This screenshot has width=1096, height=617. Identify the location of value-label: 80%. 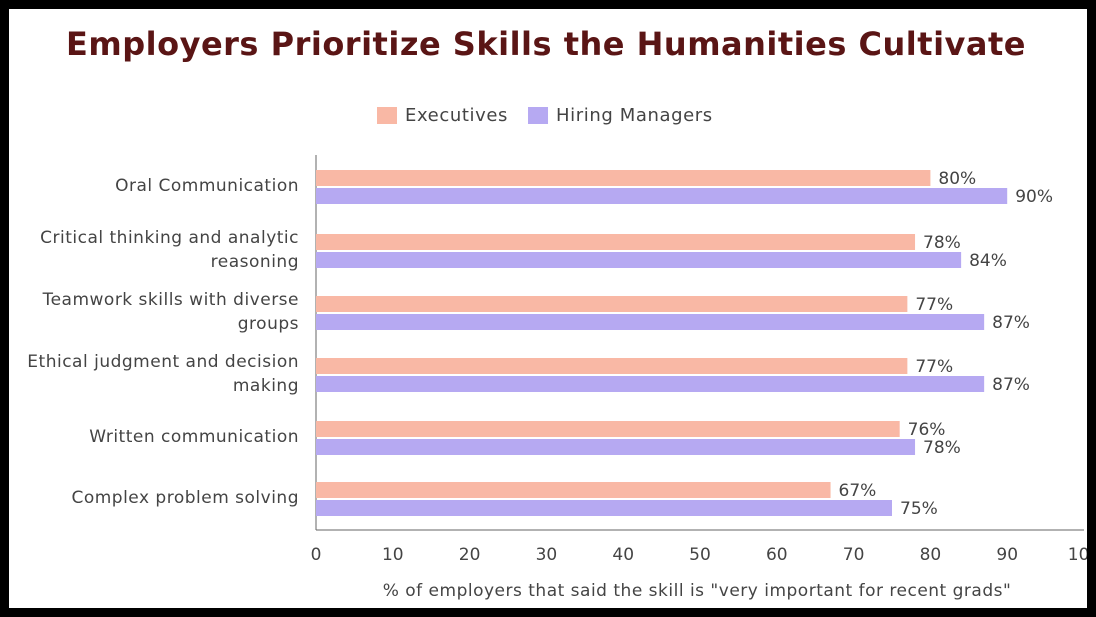
(957, 179).